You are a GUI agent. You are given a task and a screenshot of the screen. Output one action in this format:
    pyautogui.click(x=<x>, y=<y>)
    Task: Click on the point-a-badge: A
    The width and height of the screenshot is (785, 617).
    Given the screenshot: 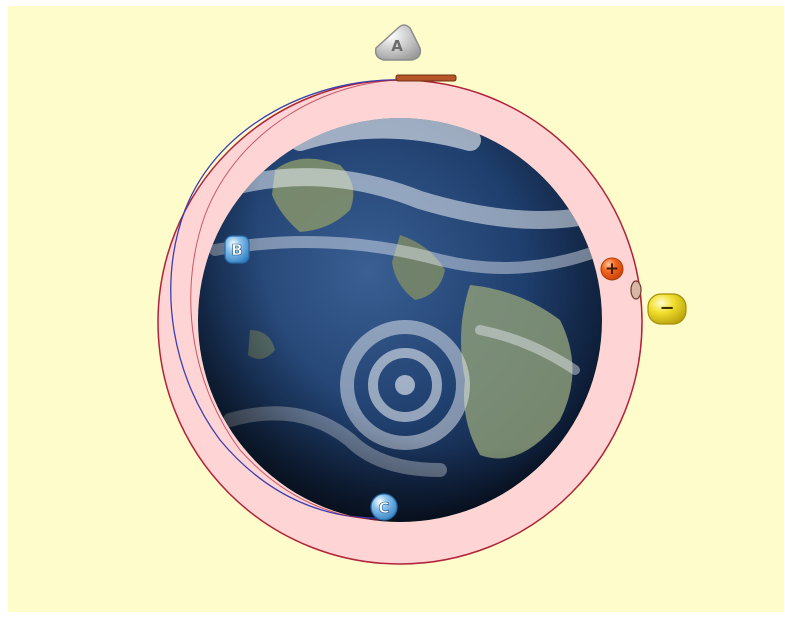 What is the action you would take?
    pyautogui.click(x=398, y=42)
    